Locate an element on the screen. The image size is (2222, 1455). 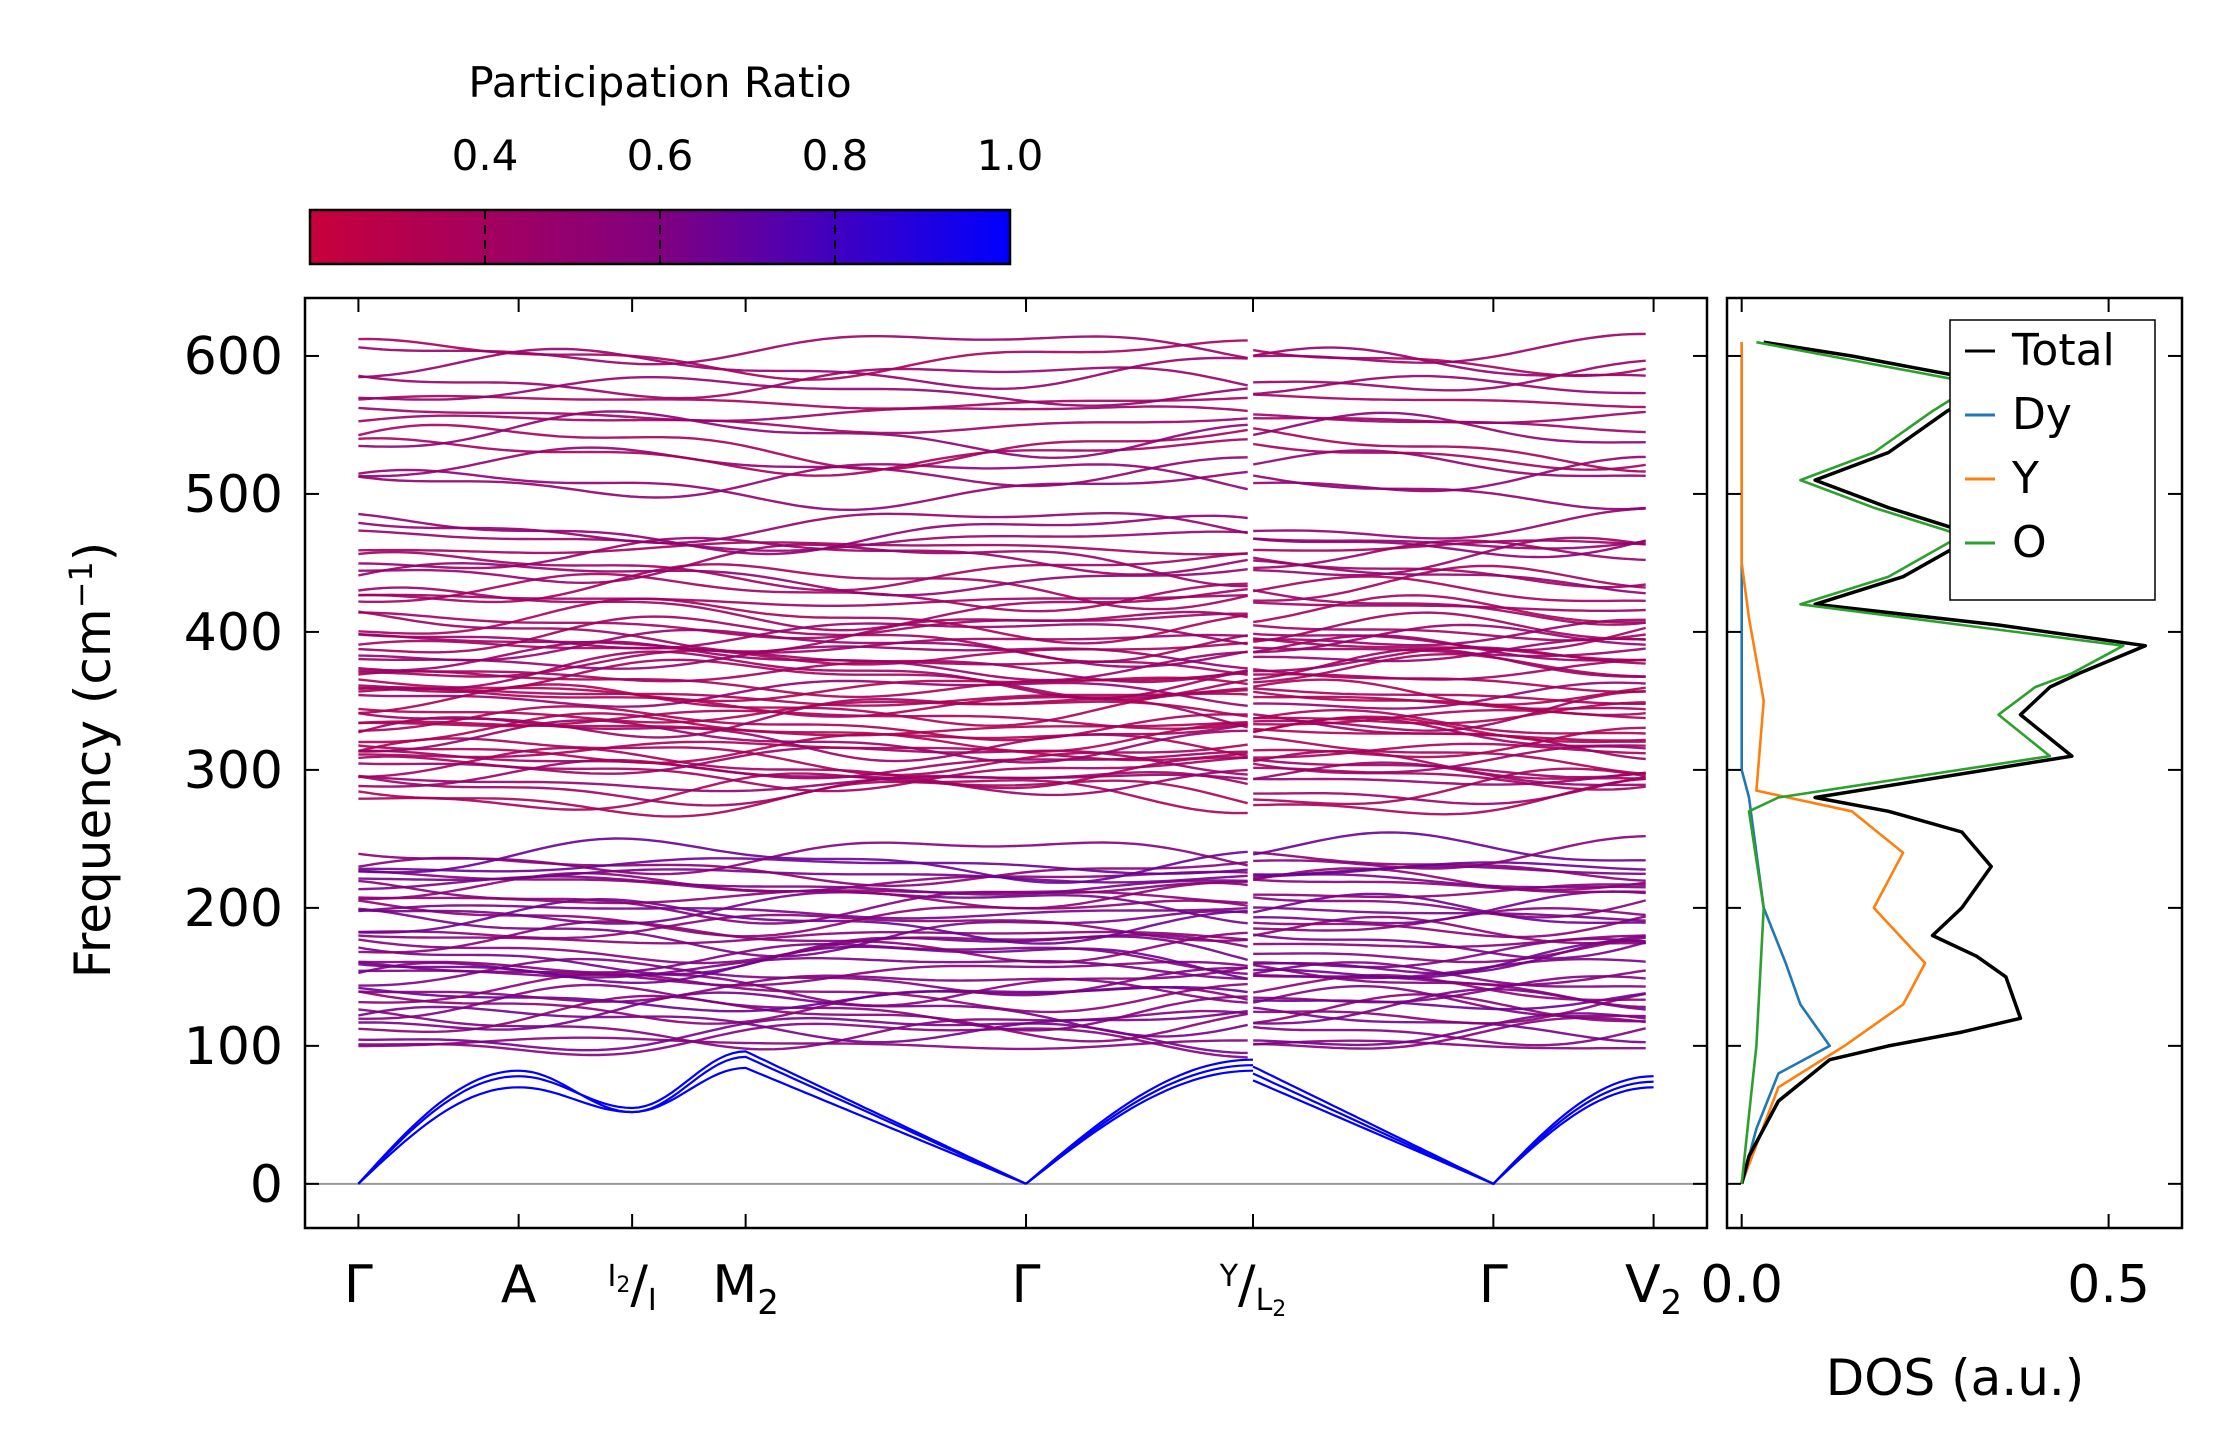
dos-series-dy is located at coordinates (1785, 763).